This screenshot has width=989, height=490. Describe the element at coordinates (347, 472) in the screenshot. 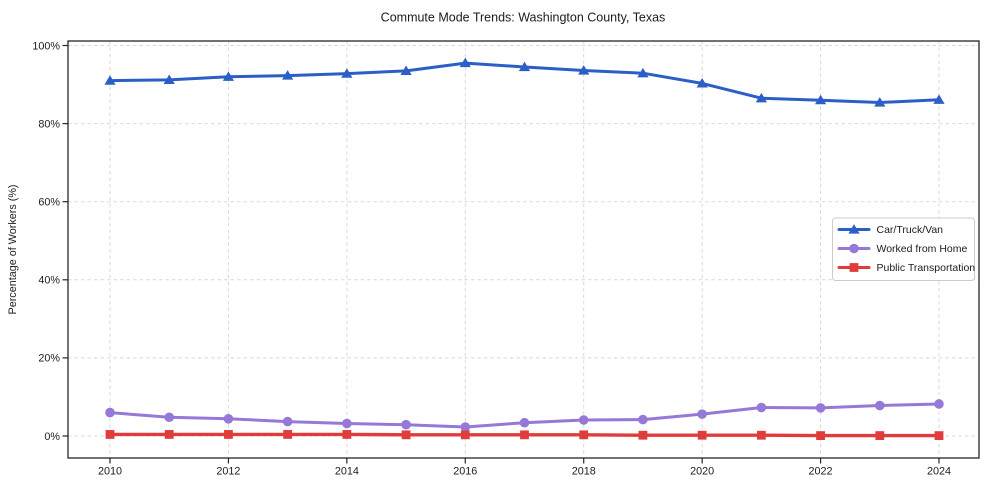

I see `x-tick-label: 2014` at that location.